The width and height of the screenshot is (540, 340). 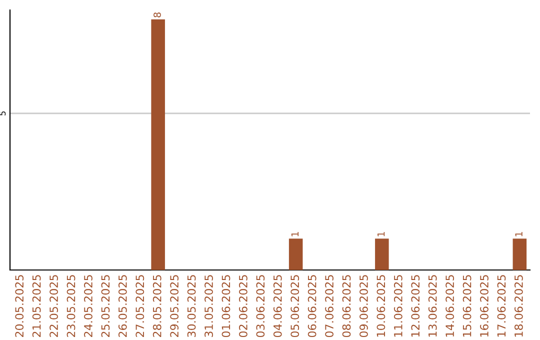 What do you see at coordinates (484, 306) in the screenshot?
I see `x-tick-label: 16.06.2025` at bounding box center [484, 306].